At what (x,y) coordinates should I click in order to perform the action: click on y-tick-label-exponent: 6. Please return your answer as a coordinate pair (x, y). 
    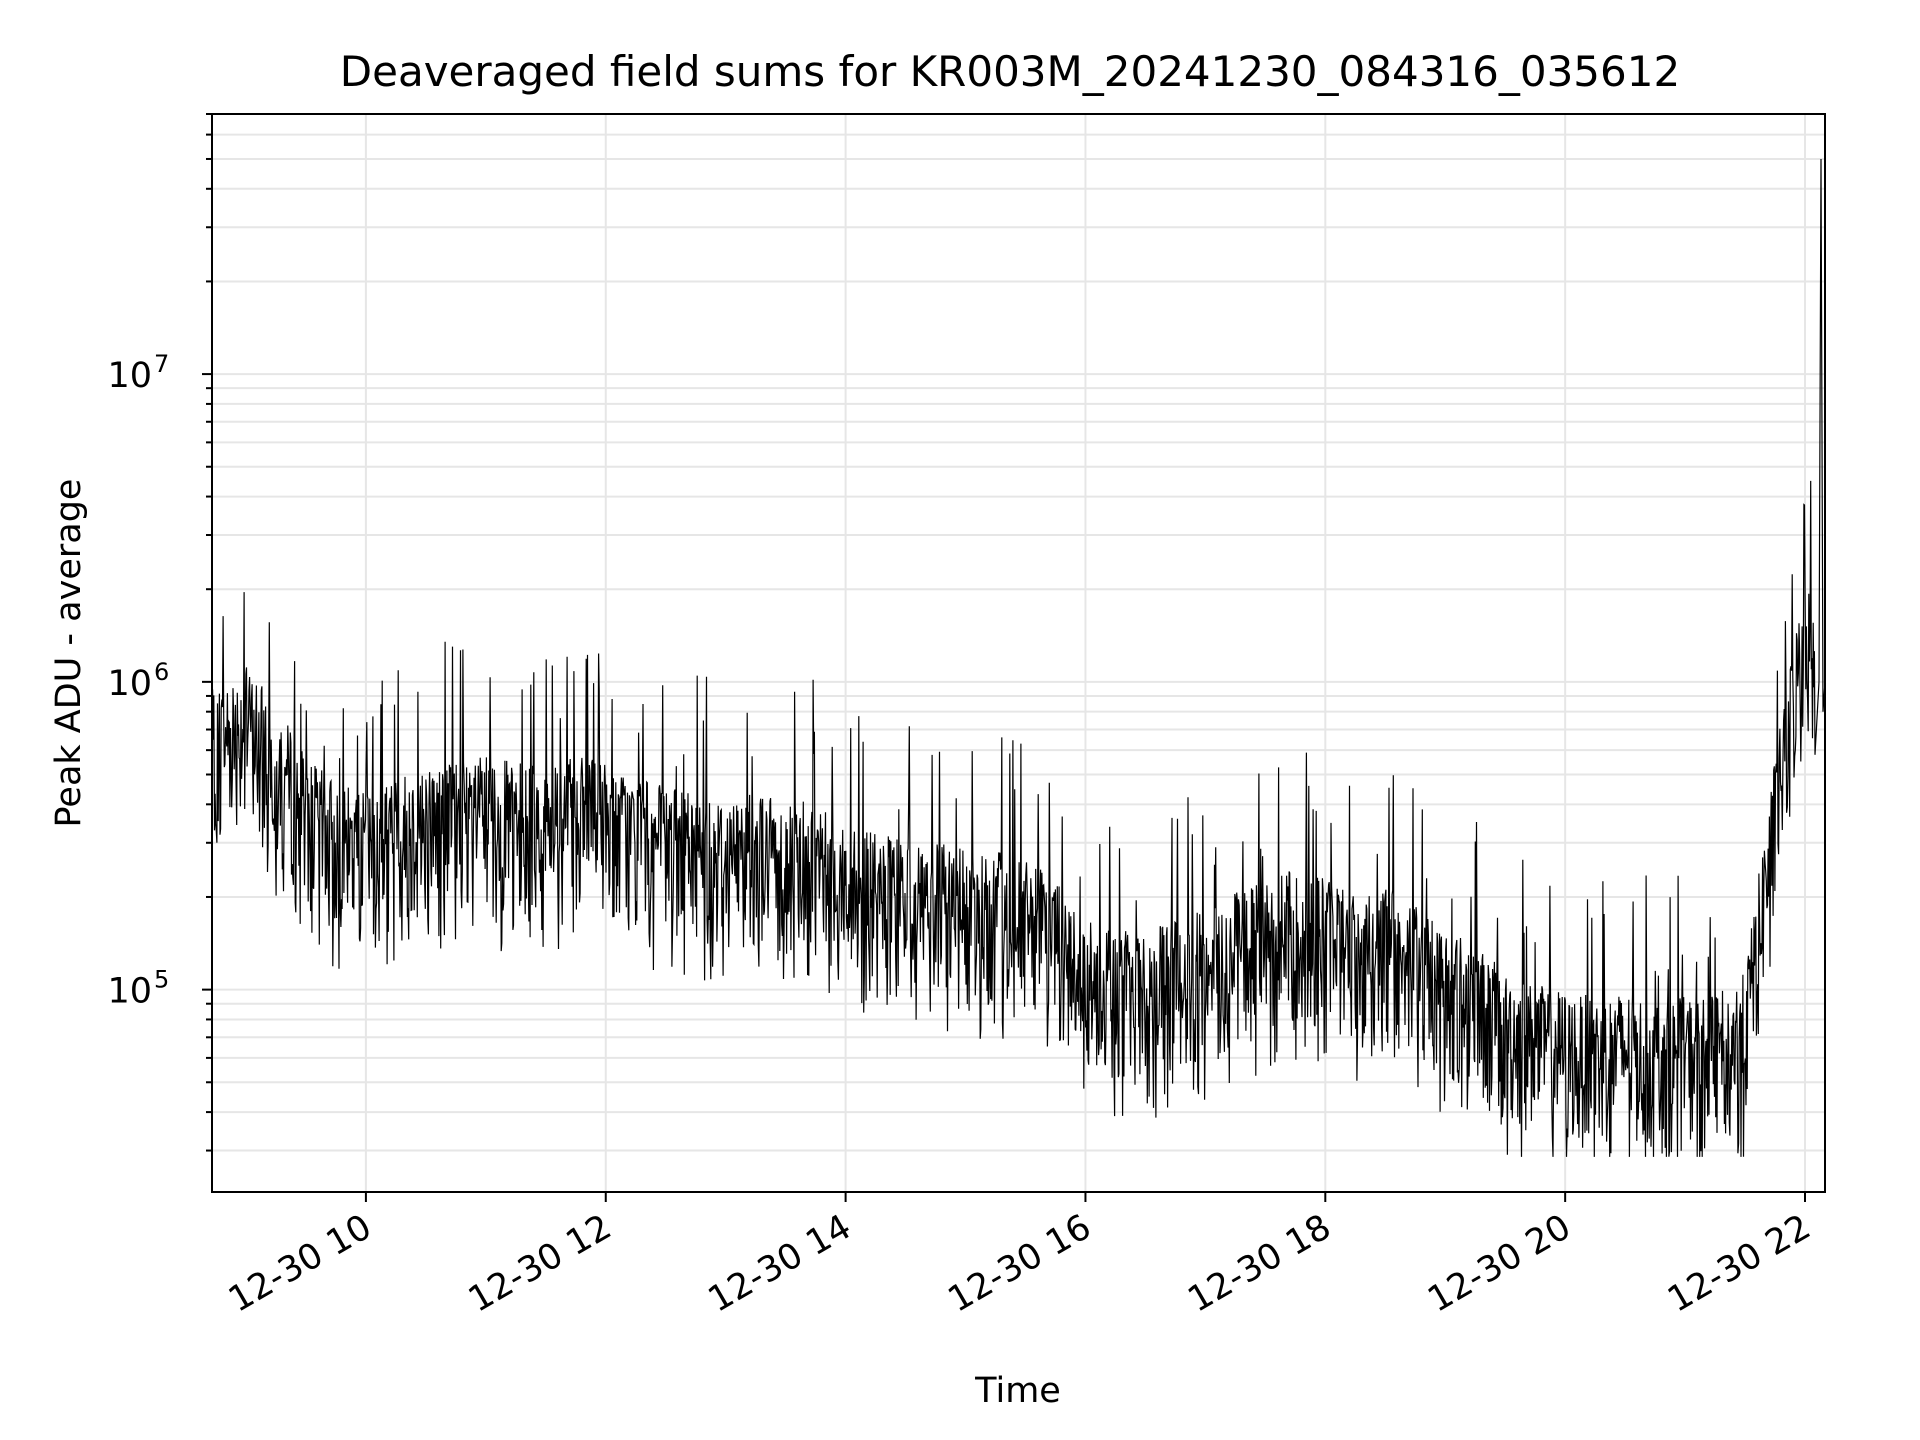
    Looking at the image, I should click on (161, 672).